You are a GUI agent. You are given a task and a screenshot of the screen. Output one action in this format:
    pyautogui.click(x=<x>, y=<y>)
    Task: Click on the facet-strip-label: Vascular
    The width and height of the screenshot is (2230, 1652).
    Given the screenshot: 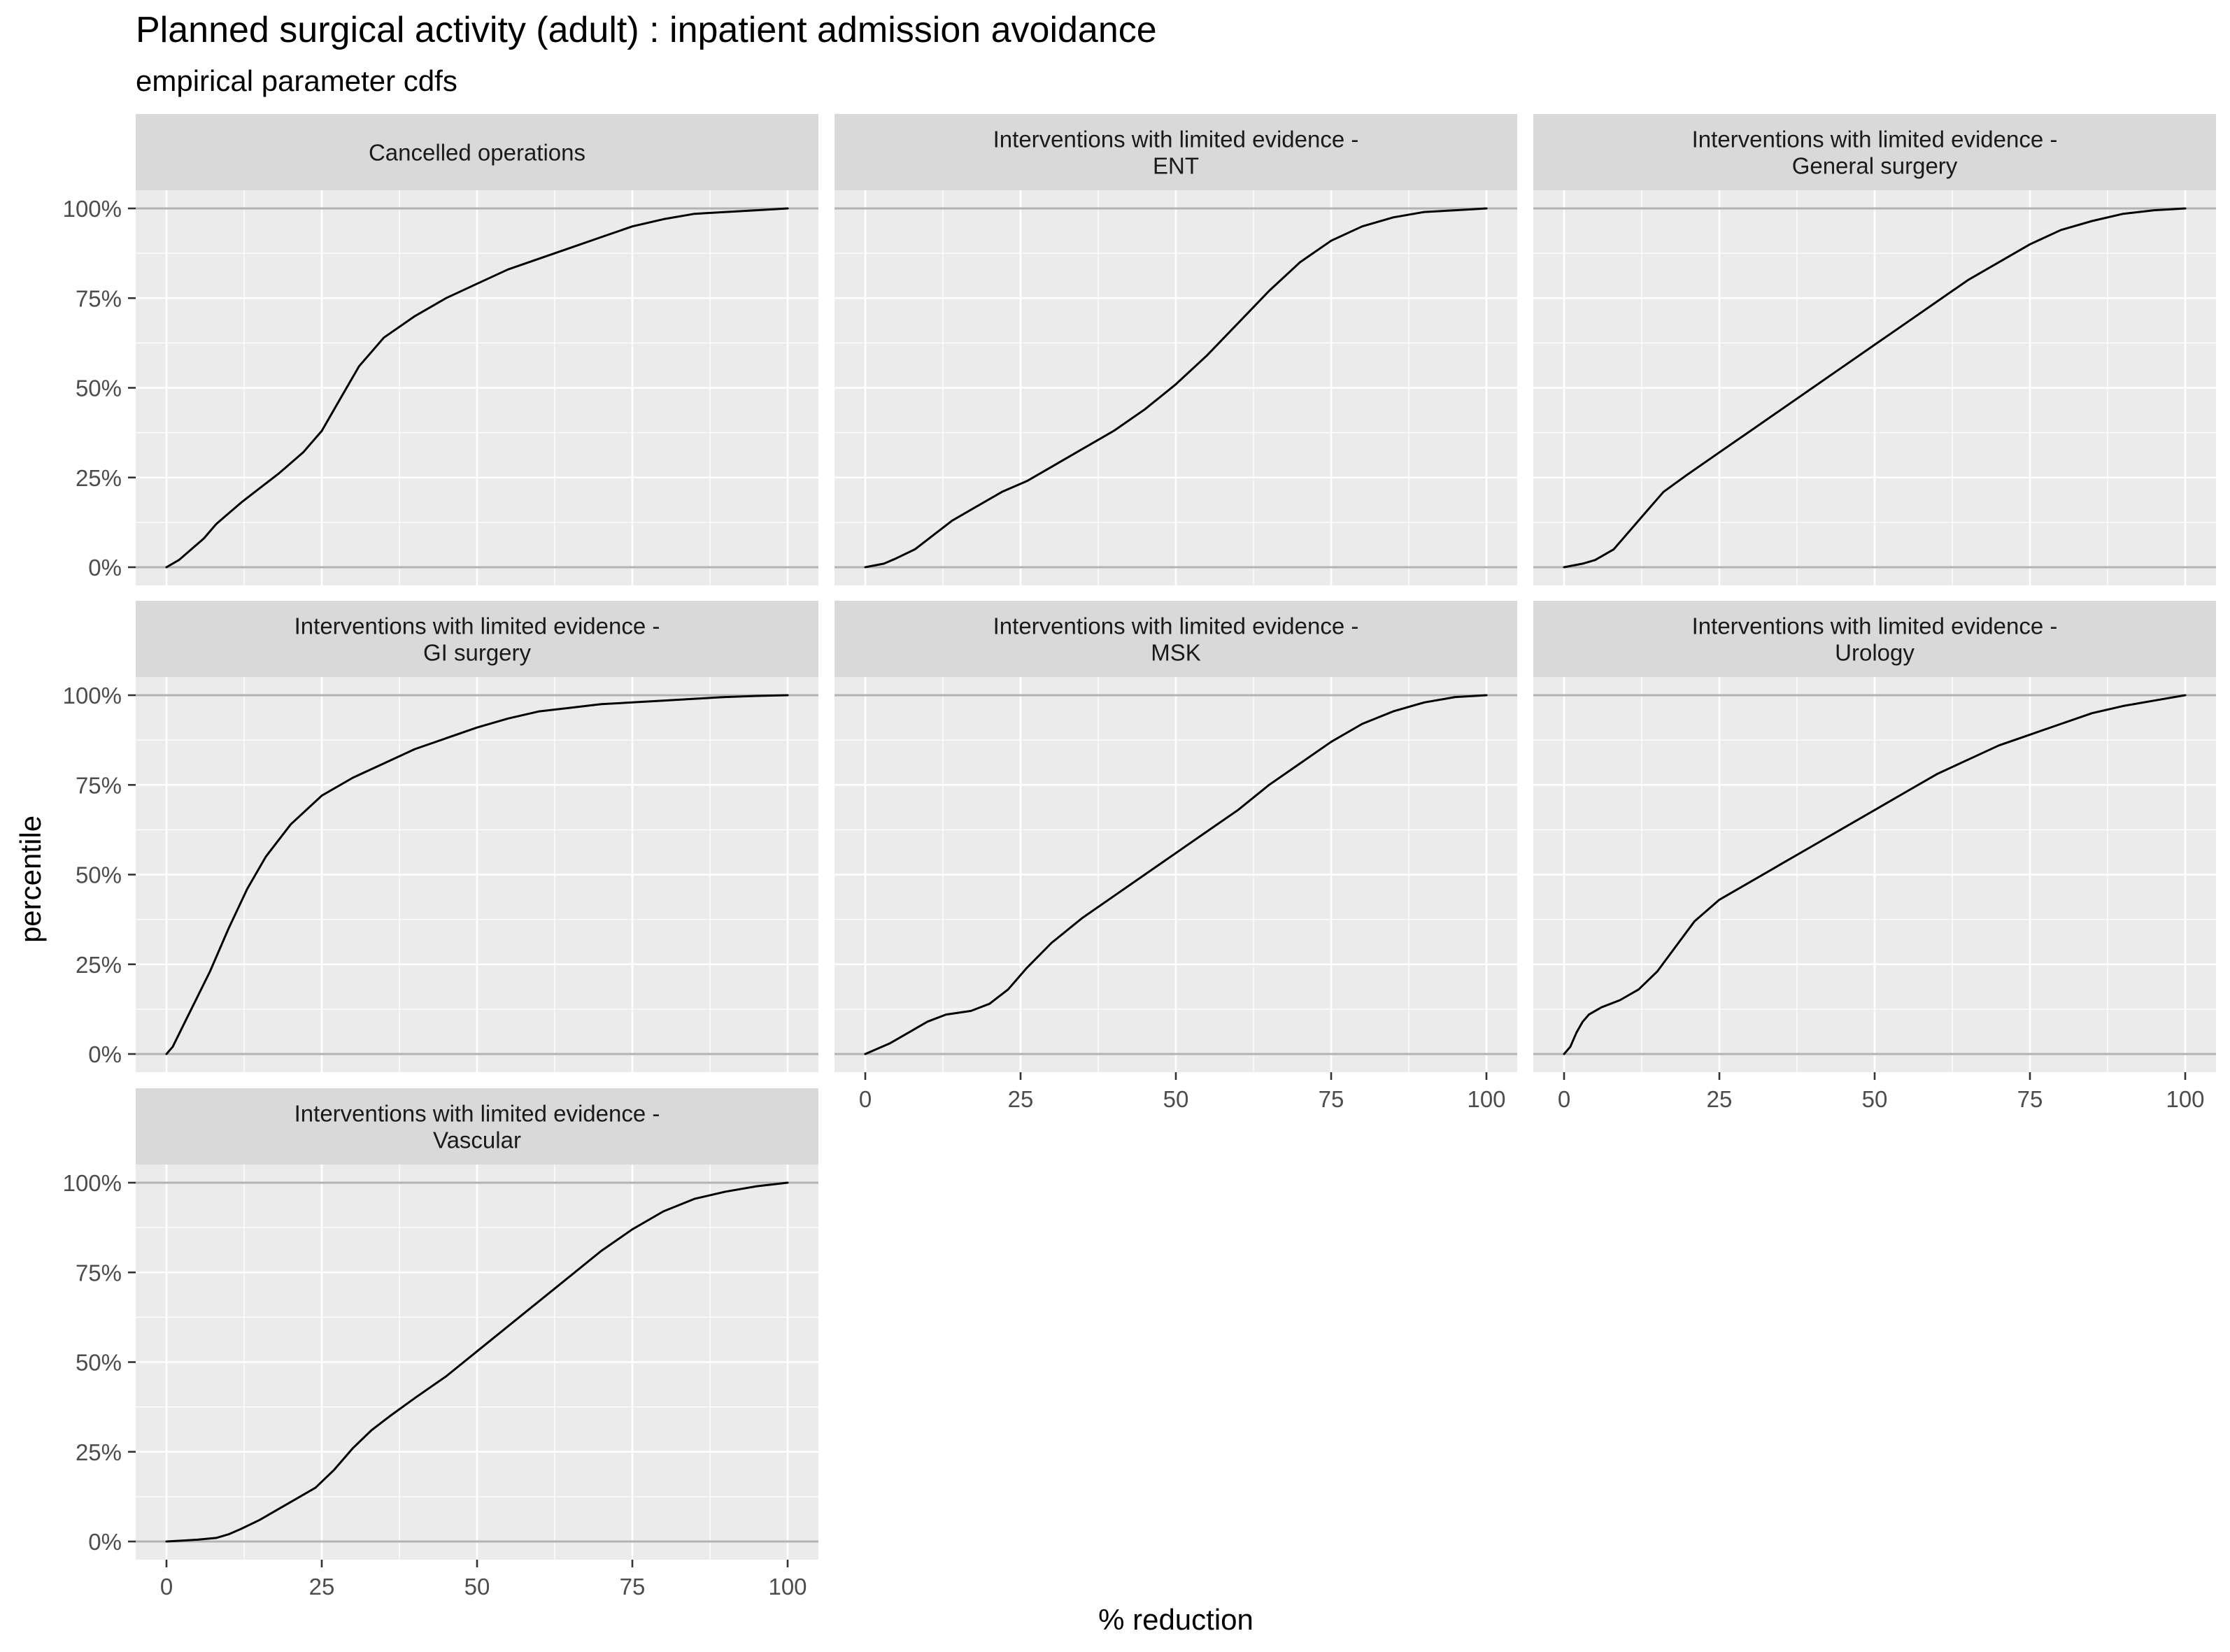 What is the action you would take?
    pyautogui.click(x=477, y=1140)
    